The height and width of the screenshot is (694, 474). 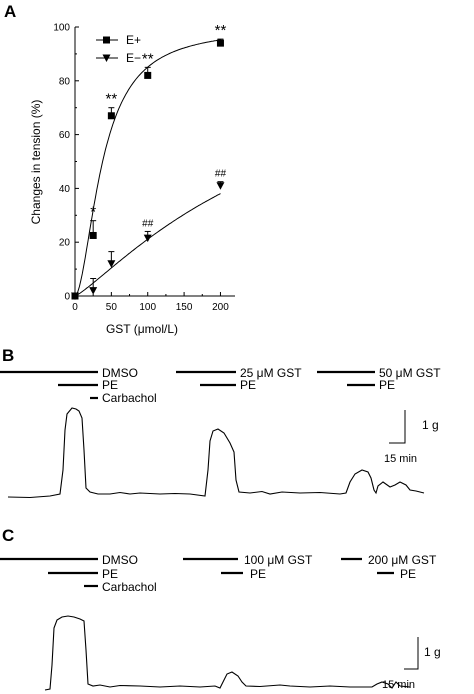 I want to click on x-tick-label: 200, so click(x=220, y=307).